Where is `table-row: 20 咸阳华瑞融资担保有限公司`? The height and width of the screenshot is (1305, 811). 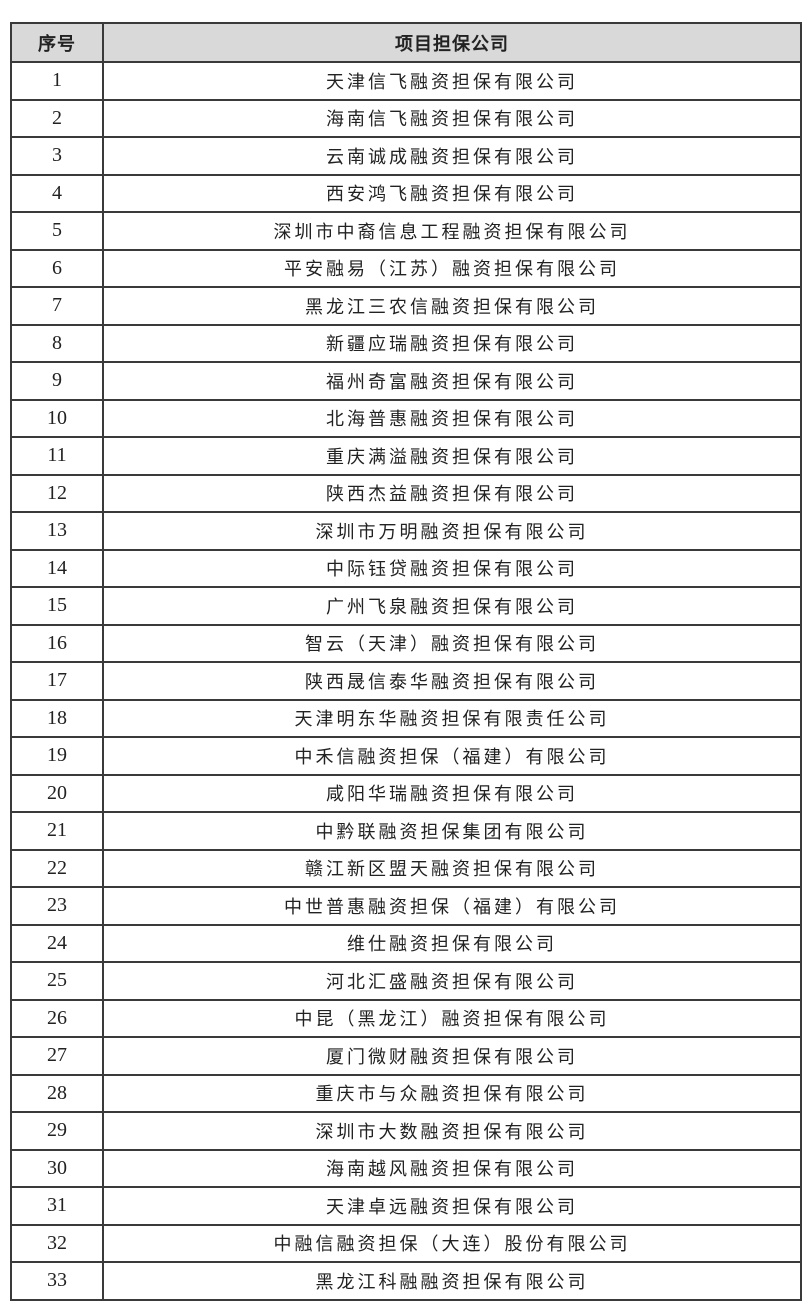 table-row: 20 咸阳华瑞融资担保有限公司 is located at coordinates (406, 793).